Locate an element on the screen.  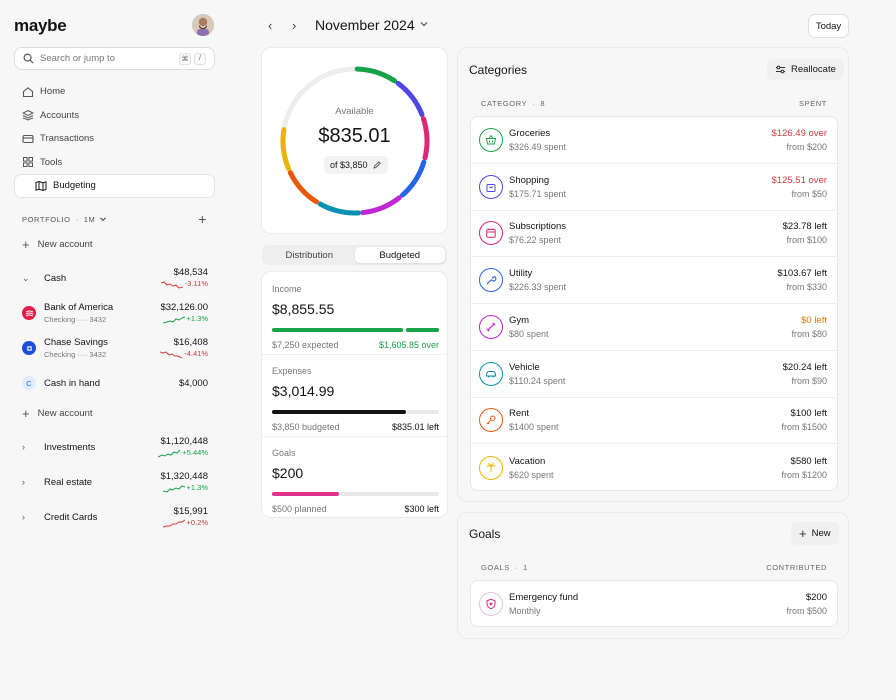
expenses-left: $835.01 left is located at coordinates (415, 427).